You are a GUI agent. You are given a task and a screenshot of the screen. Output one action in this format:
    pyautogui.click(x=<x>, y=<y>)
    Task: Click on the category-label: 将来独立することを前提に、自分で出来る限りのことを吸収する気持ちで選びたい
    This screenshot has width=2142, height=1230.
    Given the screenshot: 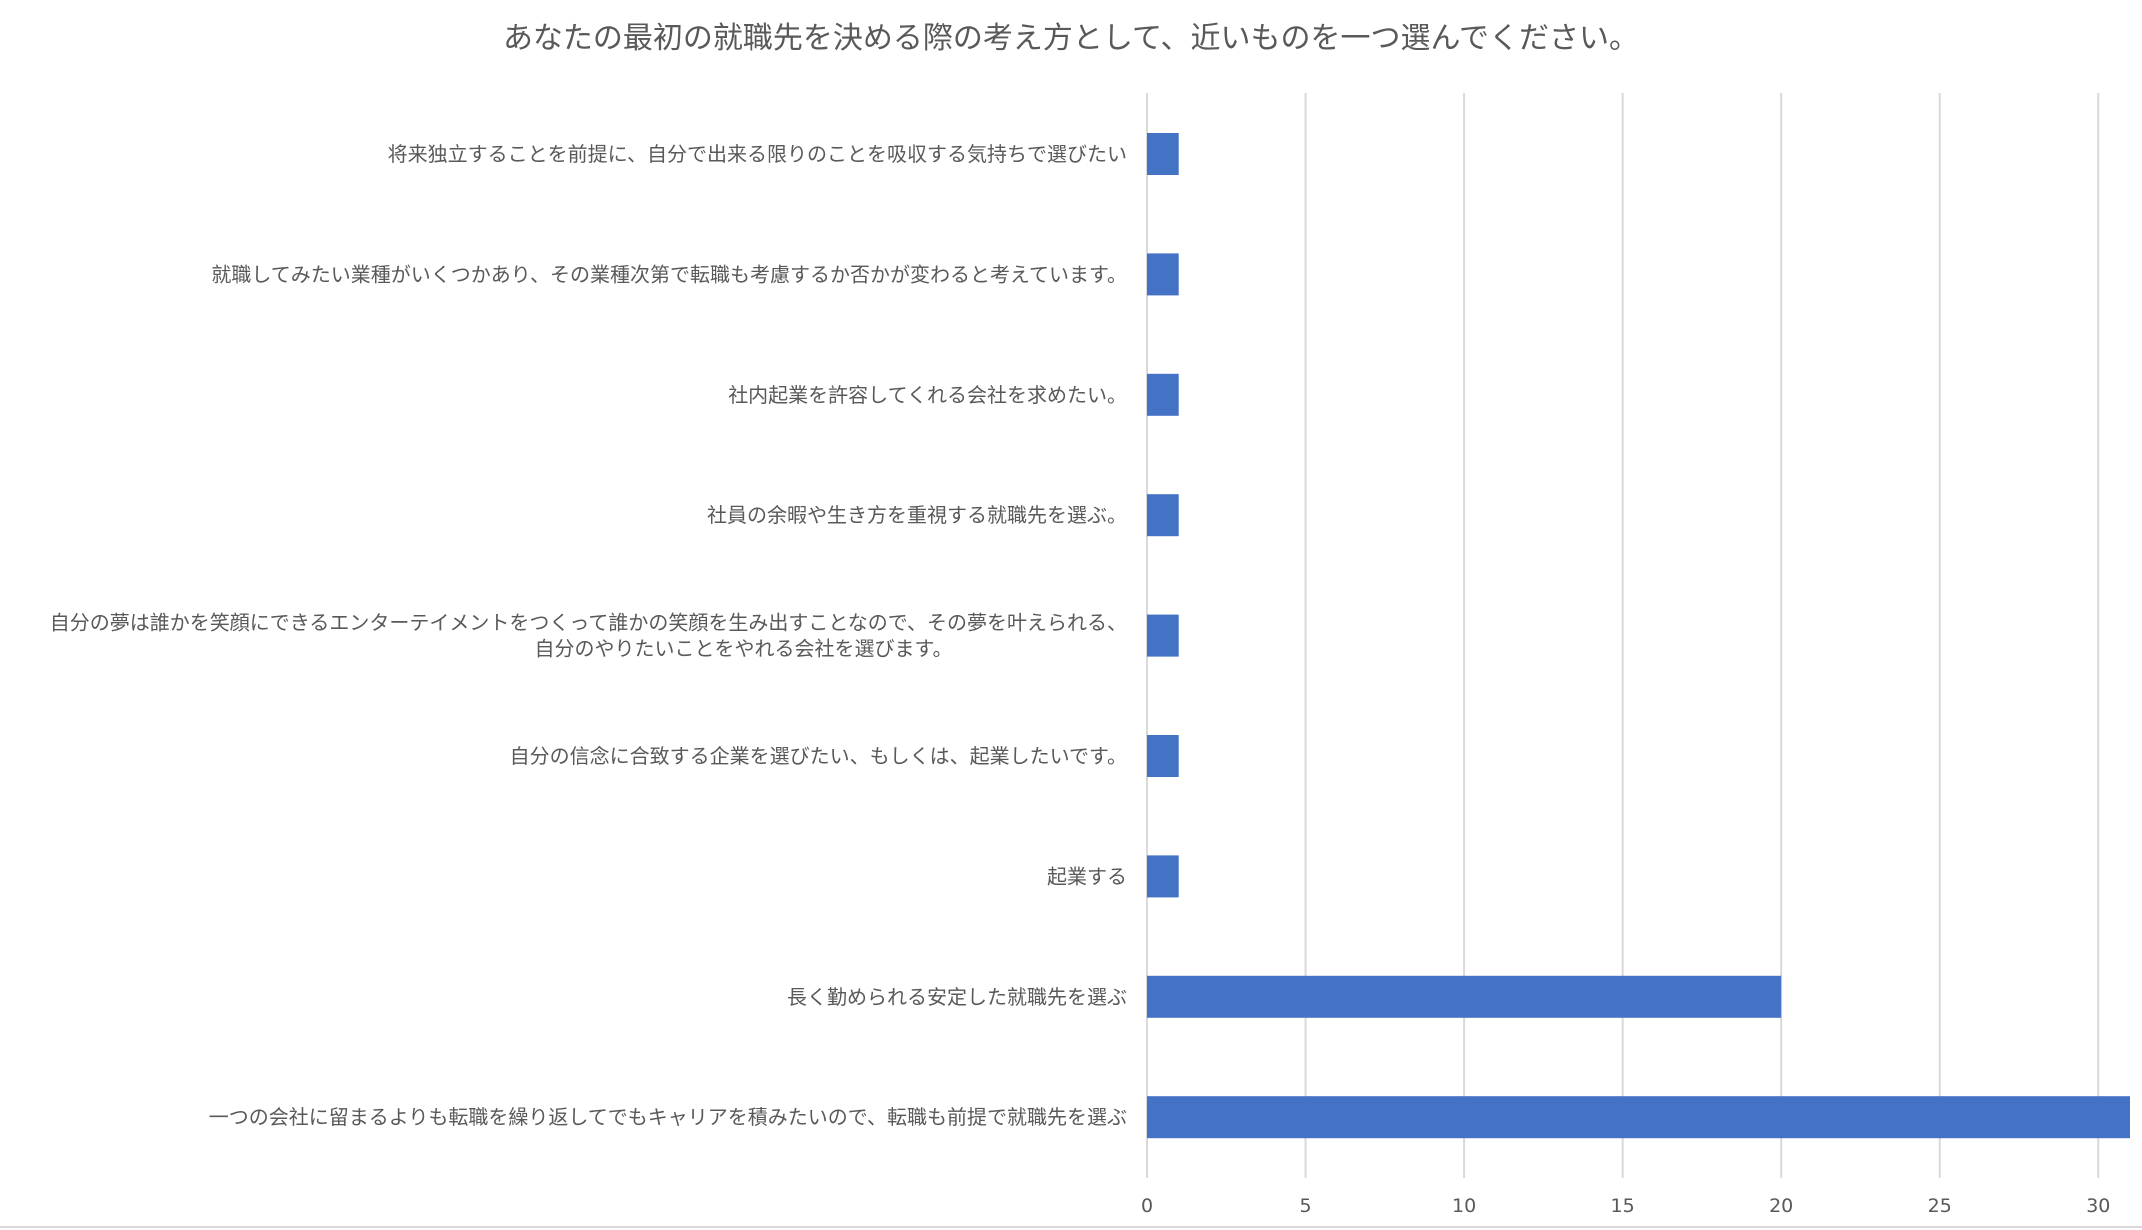 What is the action you would take?
    pyautogui.click(x=757, y=154)
    